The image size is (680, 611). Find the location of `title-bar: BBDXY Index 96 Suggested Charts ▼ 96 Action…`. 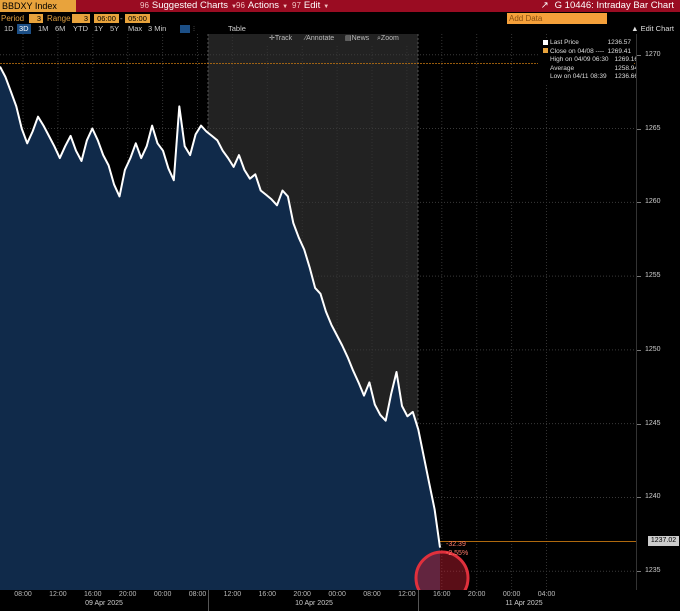

title-bar: BBDXY Index 96 Suggested Charts ▼ 96 Action… is located at coordinates (340, 6).